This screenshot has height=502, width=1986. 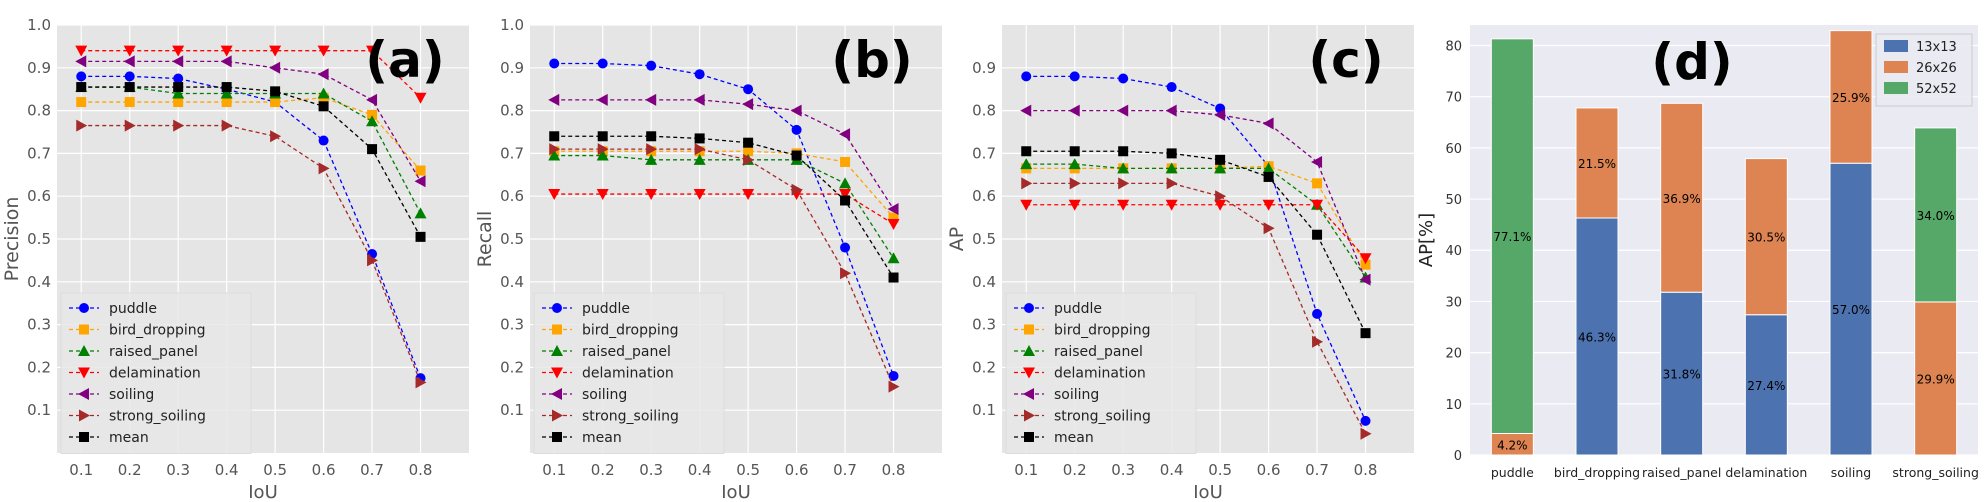 I want to click on y-tick-label: 10, so click(x=1453, y=405).